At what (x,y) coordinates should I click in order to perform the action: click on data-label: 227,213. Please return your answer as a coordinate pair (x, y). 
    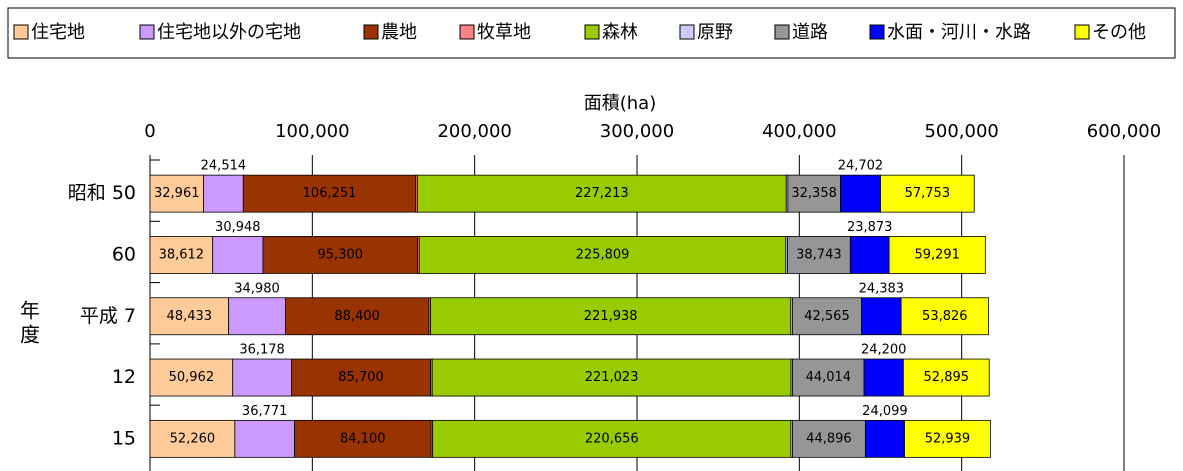
    Looking at the image, I should click on (602, 193).